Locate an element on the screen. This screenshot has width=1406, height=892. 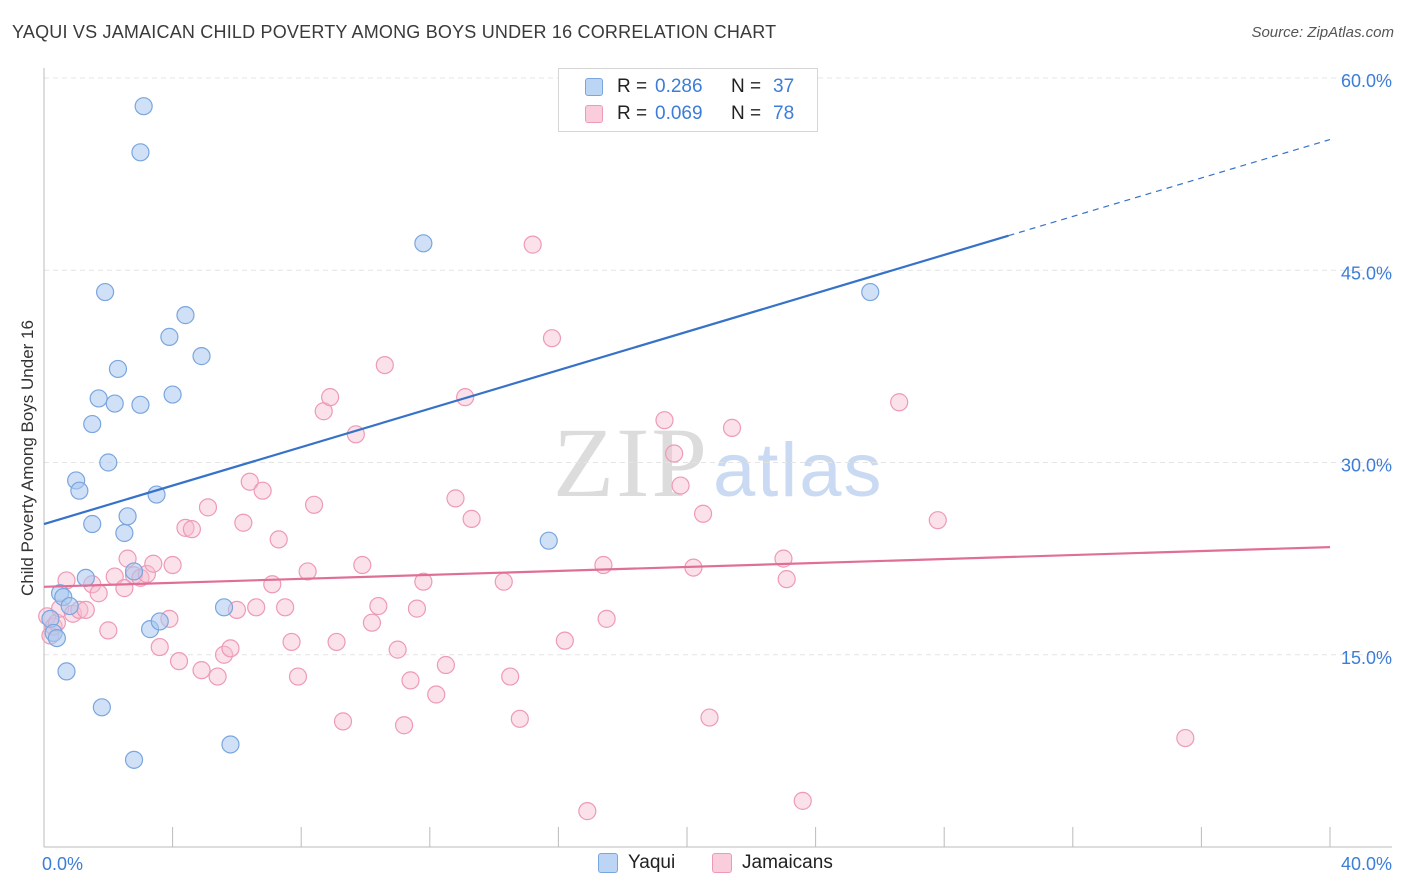
source-label: Source: ZipAtlas.com is located at coordinates (1322, 32).